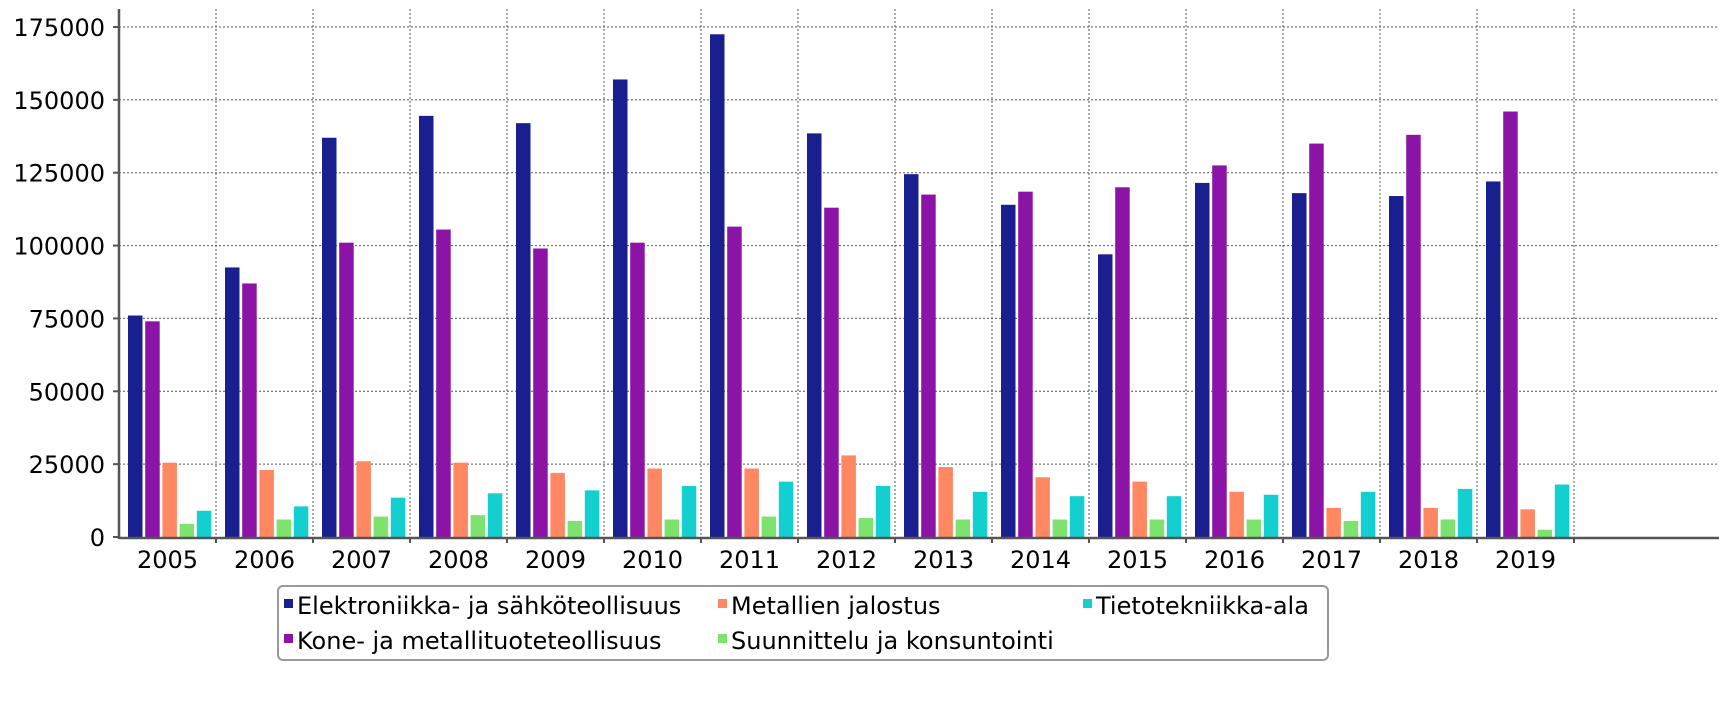 This screenshot has height=723, width=1719. What do you see at coordinates (892, 641) in the screenshot?
I see `legend-label: Suunnittelu ja konsuntointi` at bounding box center [892, 641].